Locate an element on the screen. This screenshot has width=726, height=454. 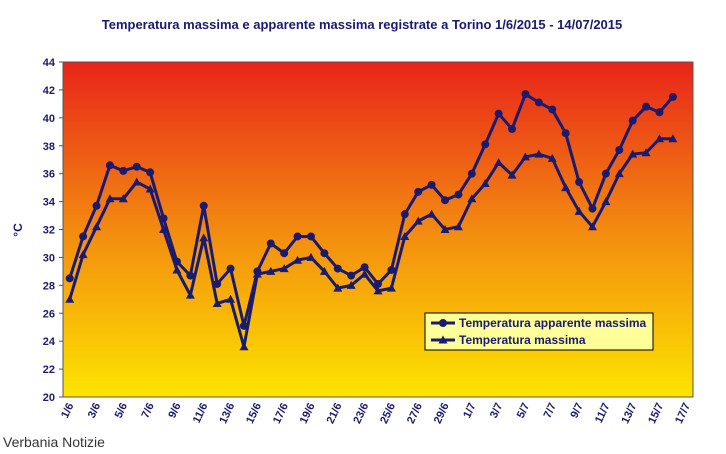
x-tick-label: 29/6 is located at coordinates (442, 413).